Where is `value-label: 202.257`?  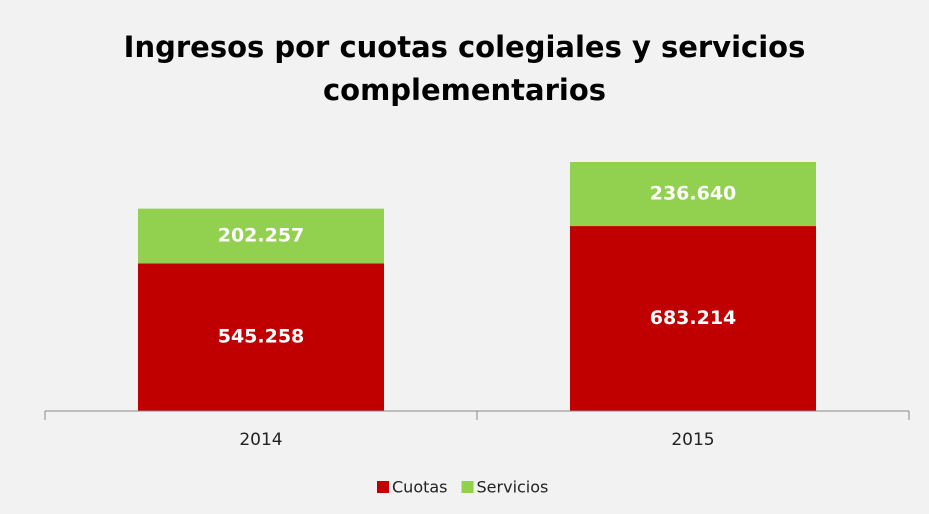
value-label: 202.257 is located at coordinates (261, 236).